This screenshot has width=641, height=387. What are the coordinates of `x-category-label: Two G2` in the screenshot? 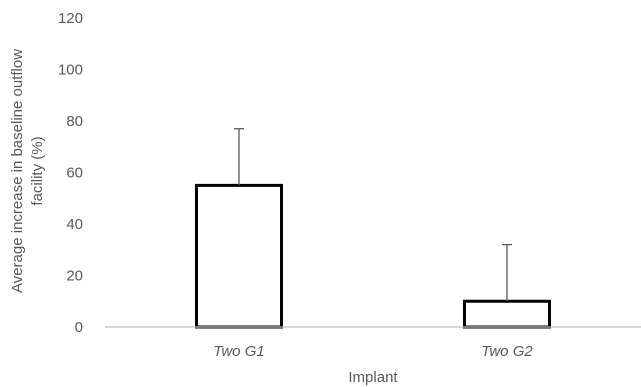 It's located at (507, 351).